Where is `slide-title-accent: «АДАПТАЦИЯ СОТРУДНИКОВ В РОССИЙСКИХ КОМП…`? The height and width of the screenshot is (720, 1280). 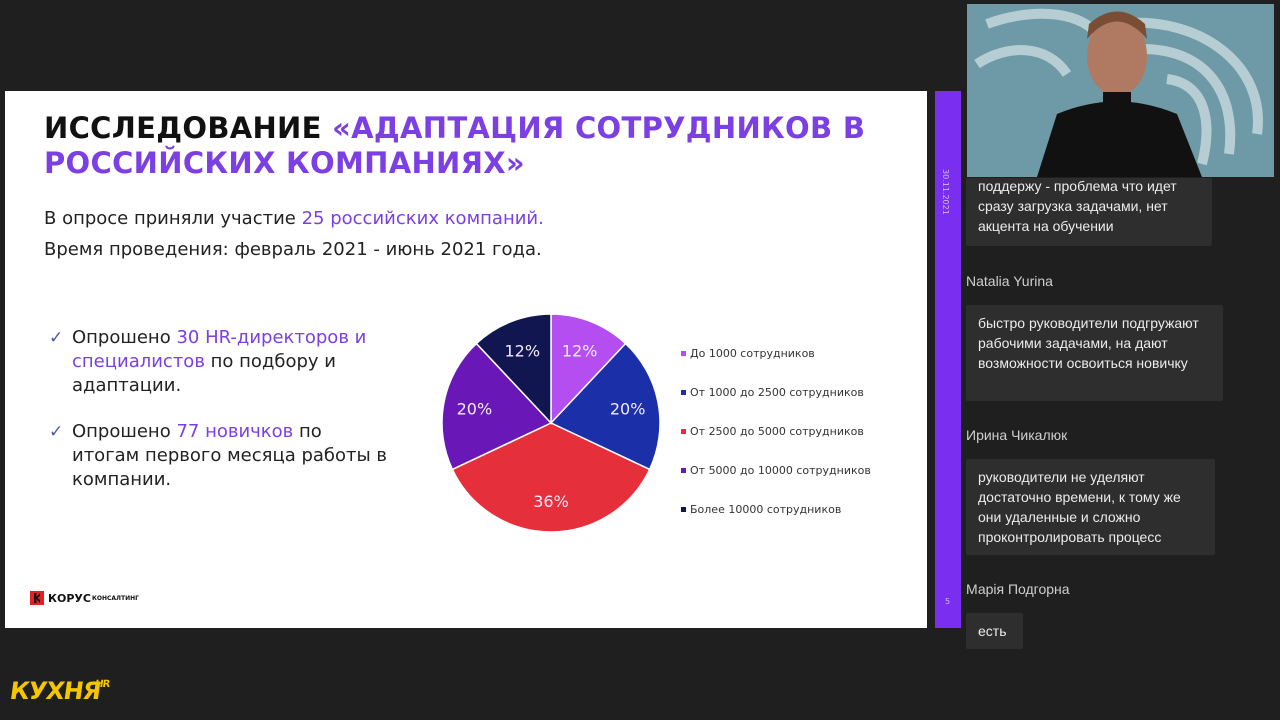 slide-title-accent: «АДАПТАЦИЯ СОТРУДНИКОВ В РОССИЙСКИХ КОМП… is located at coordinates (455, 145).